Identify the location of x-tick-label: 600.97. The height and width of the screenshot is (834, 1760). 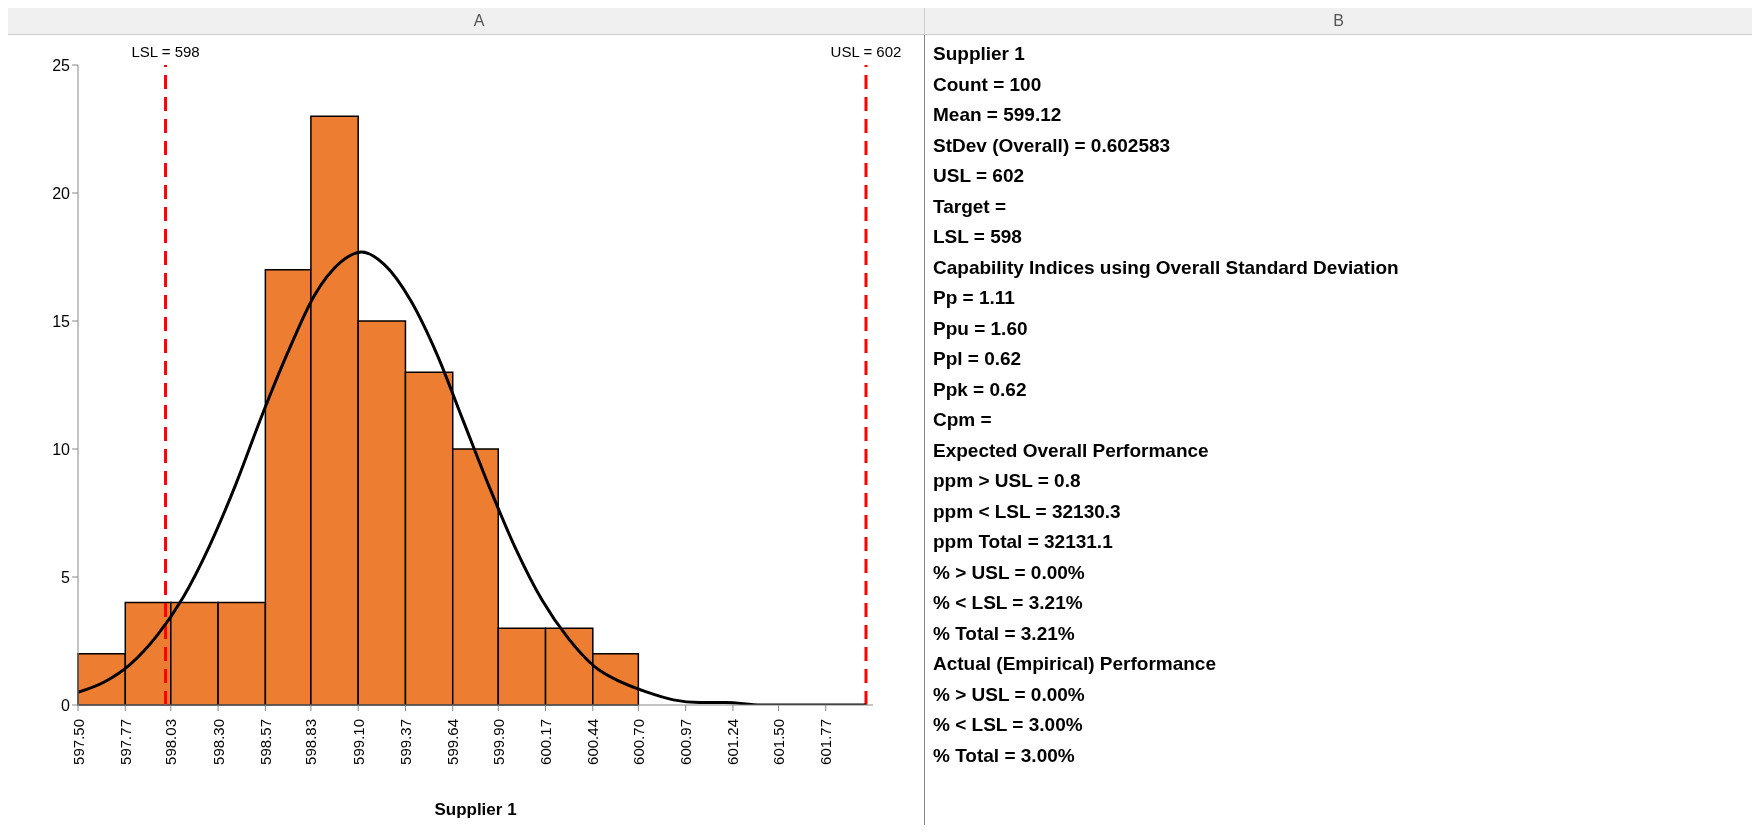
(686, 742).